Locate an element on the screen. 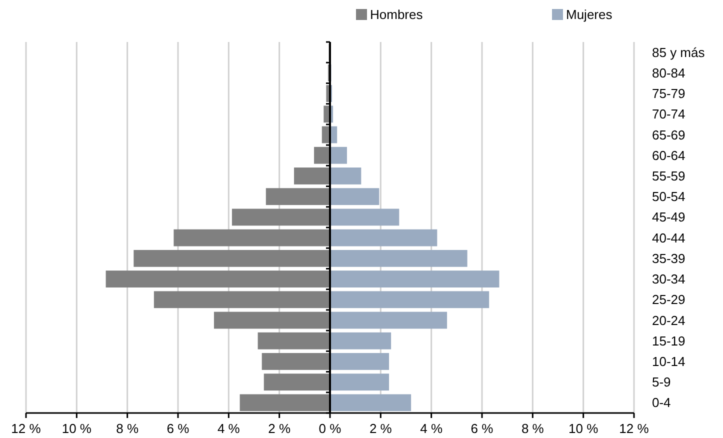 Image resolution: width=723 pixels, height=438 pixels. y-tick-label: 35-39 is located at coordinates (669, 258).